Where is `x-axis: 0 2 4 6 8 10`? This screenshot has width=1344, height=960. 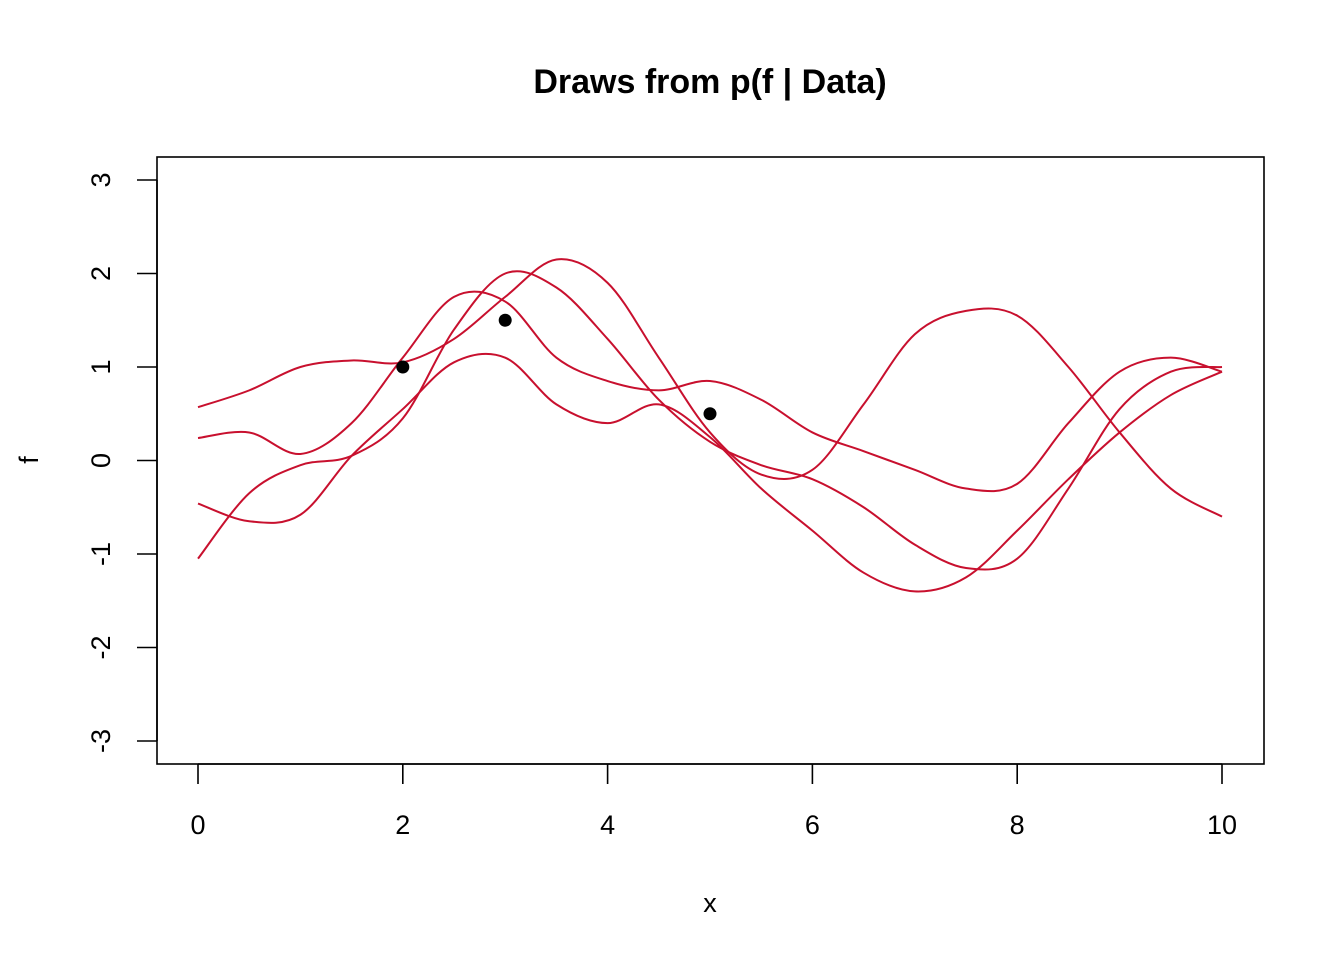
x-axis: 0 2 4 6 8 10 is located at coordinates (713, 801).